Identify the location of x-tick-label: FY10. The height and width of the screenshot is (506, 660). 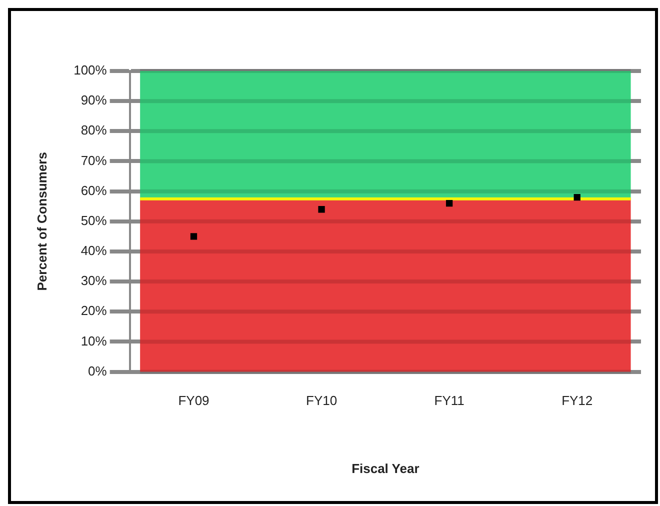
(322, 400).